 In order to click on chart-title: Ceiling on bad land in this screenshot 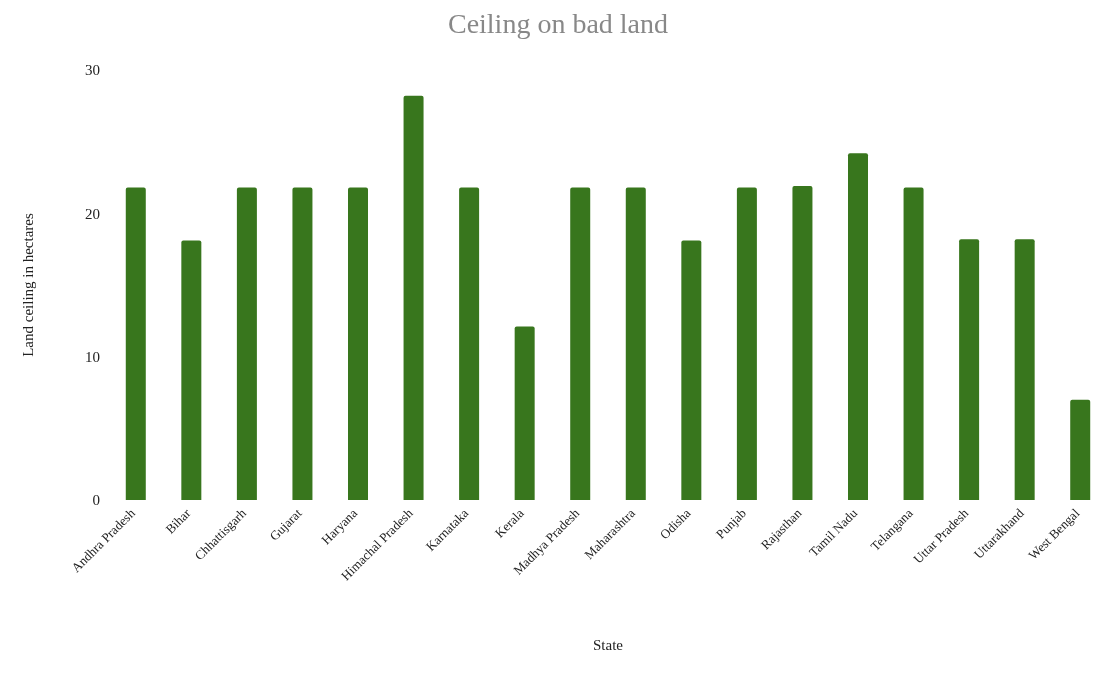, I will do `click(558, 24)`.